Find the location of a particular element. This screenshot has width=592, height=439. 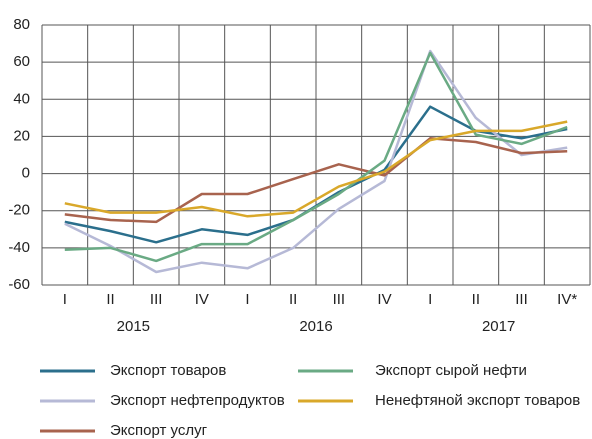

year-label: 2017 is located at coordinates (498, 326).